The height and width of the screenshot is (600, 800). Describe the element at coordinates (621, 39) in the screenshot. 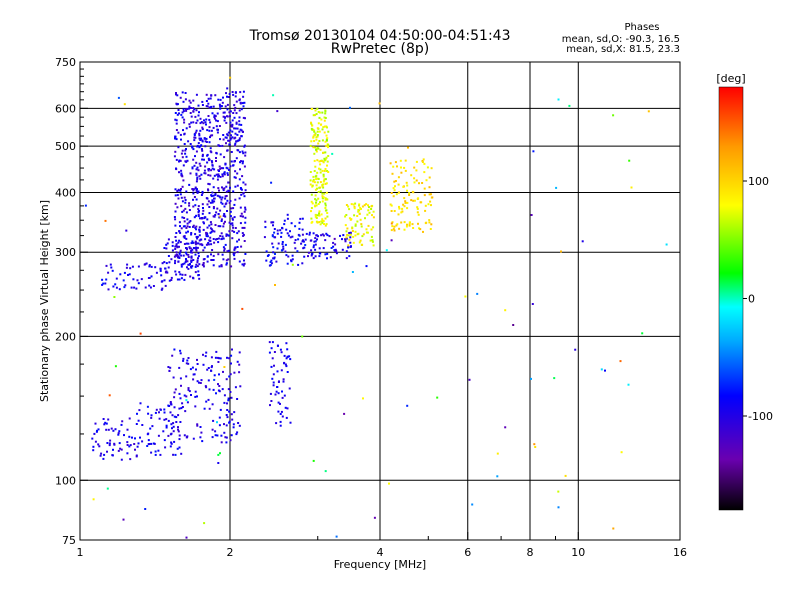

I see `phase-stats-o: mean, sd,O: -90.3, 16.5` at that location.